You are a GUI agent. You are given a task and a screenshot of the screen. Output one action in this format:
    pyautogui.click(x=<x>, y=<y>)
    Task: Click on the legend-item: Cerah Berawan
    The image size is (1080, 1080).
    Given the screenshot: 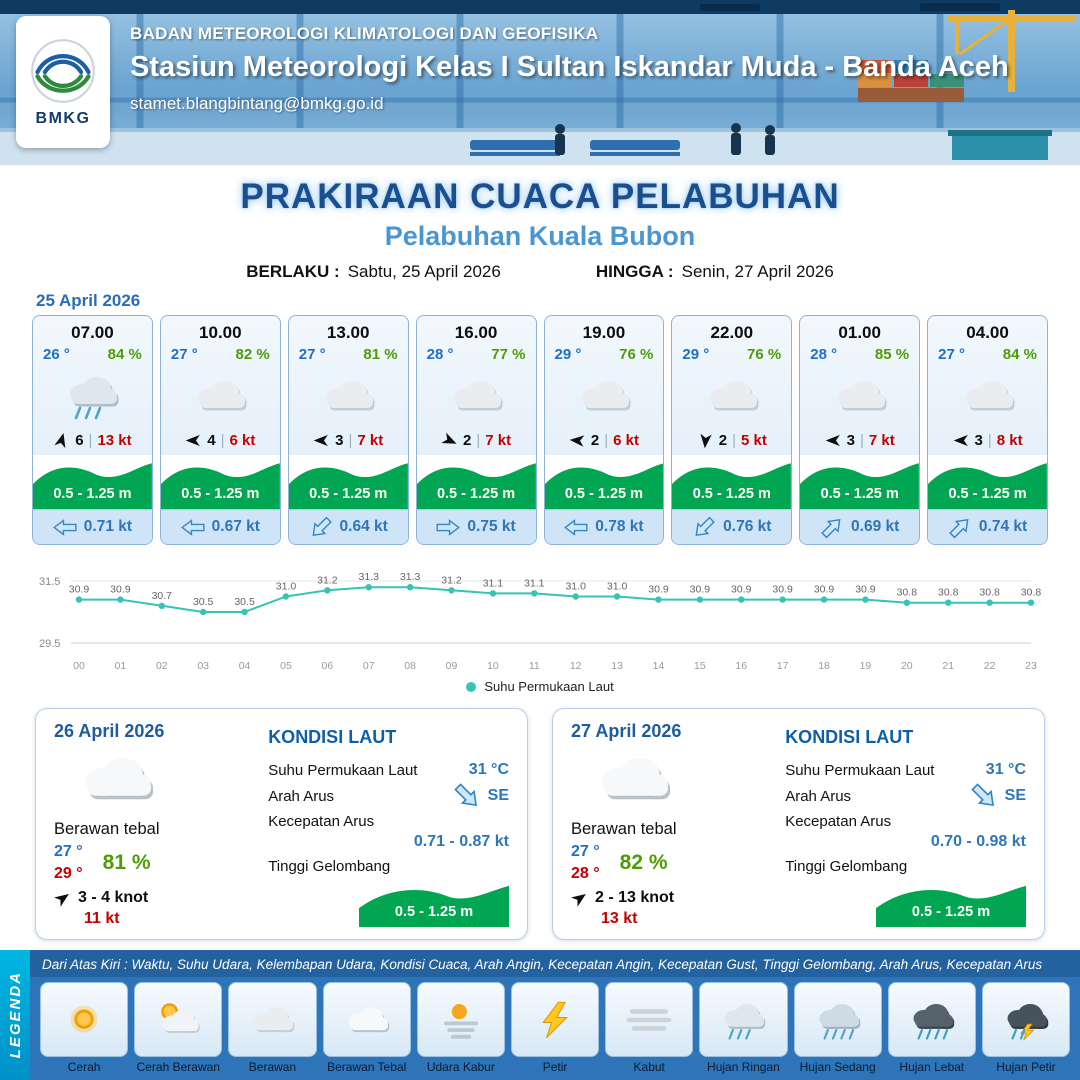 What is the action you would take?
    pyautogui.click(x=178, y=1028)
    